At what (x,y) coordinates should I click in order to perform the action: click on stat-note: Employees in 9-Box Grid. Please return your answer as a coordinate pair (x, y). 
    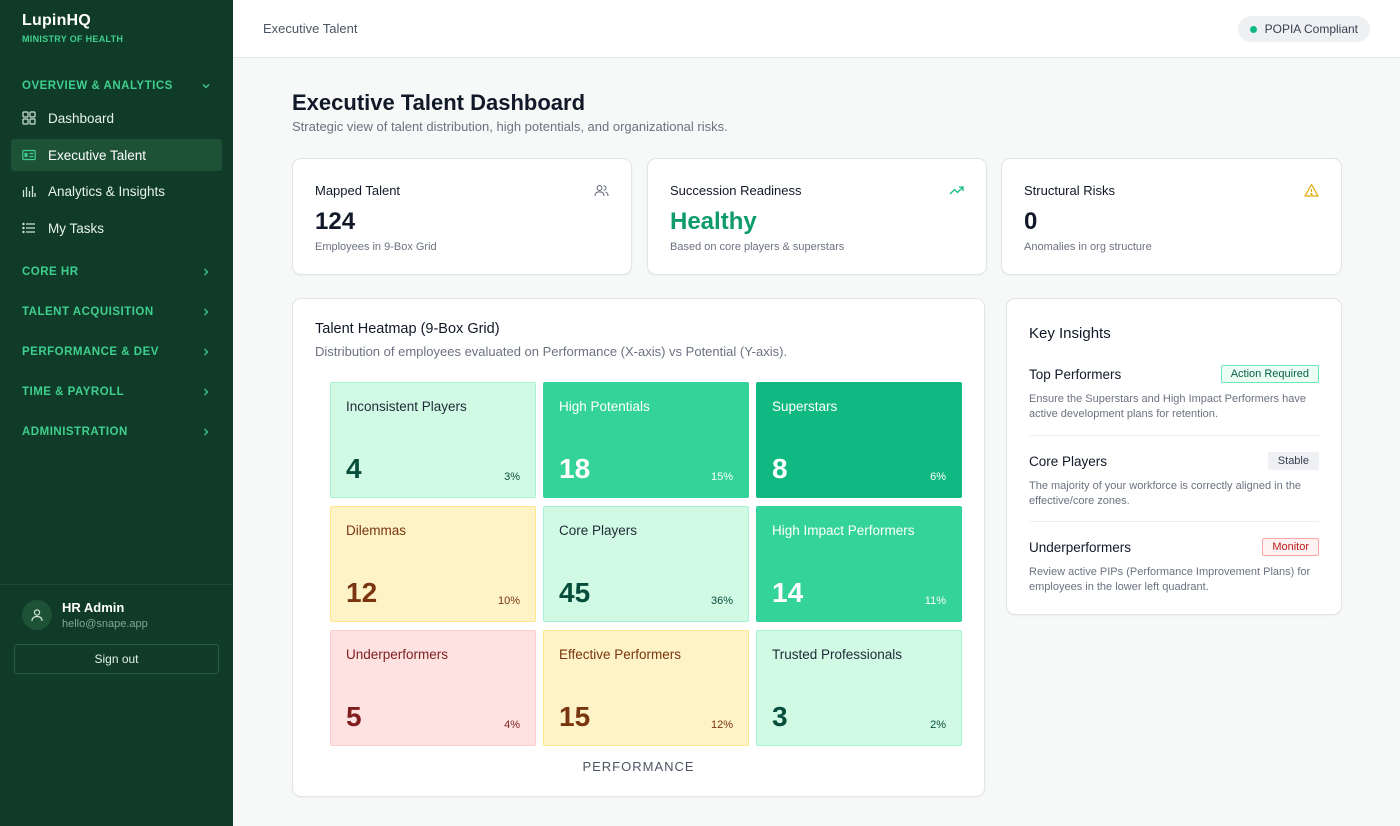
    Looking at the image, I should click on (376, 247).